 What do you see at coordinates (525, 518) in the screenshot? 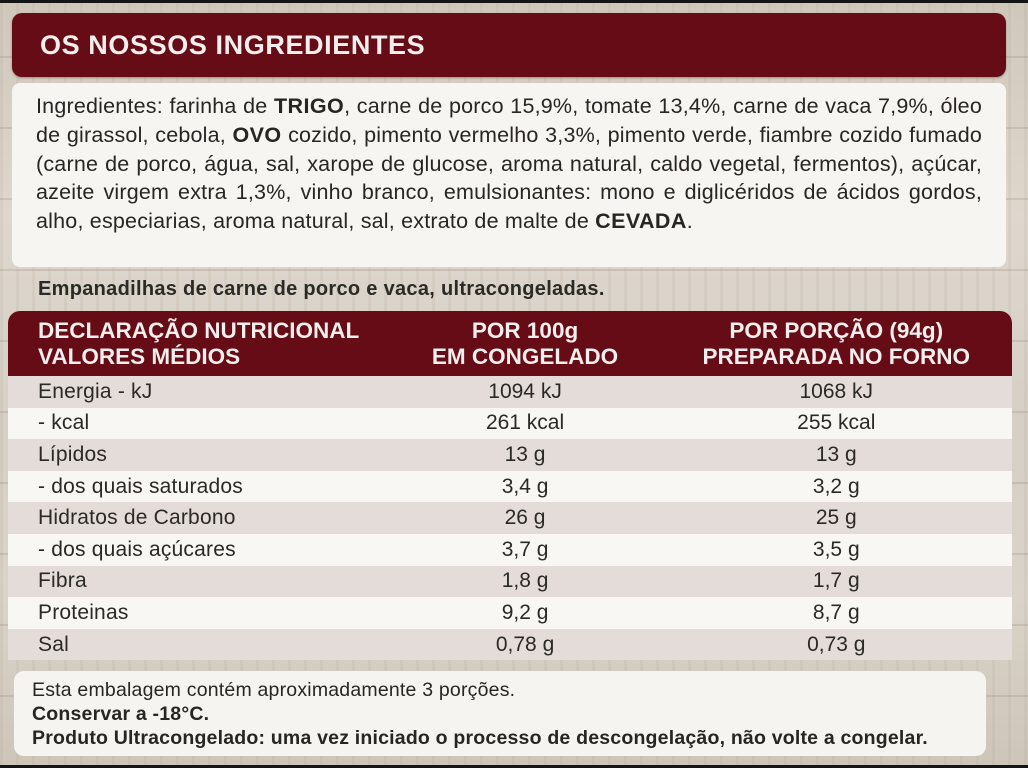
I see `row-value-per100g: 26 g` at bounding box center [525, 518].